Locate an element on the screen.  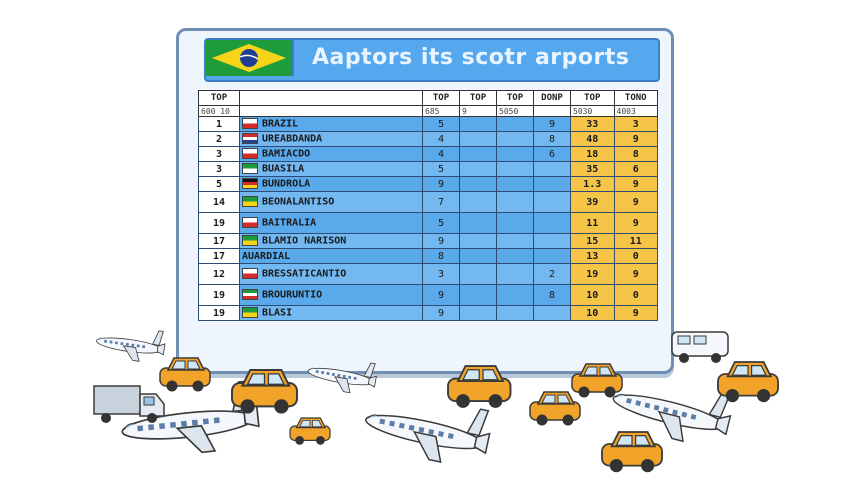
airport-name-cell: BLASI is located at coordinates (331, 313).